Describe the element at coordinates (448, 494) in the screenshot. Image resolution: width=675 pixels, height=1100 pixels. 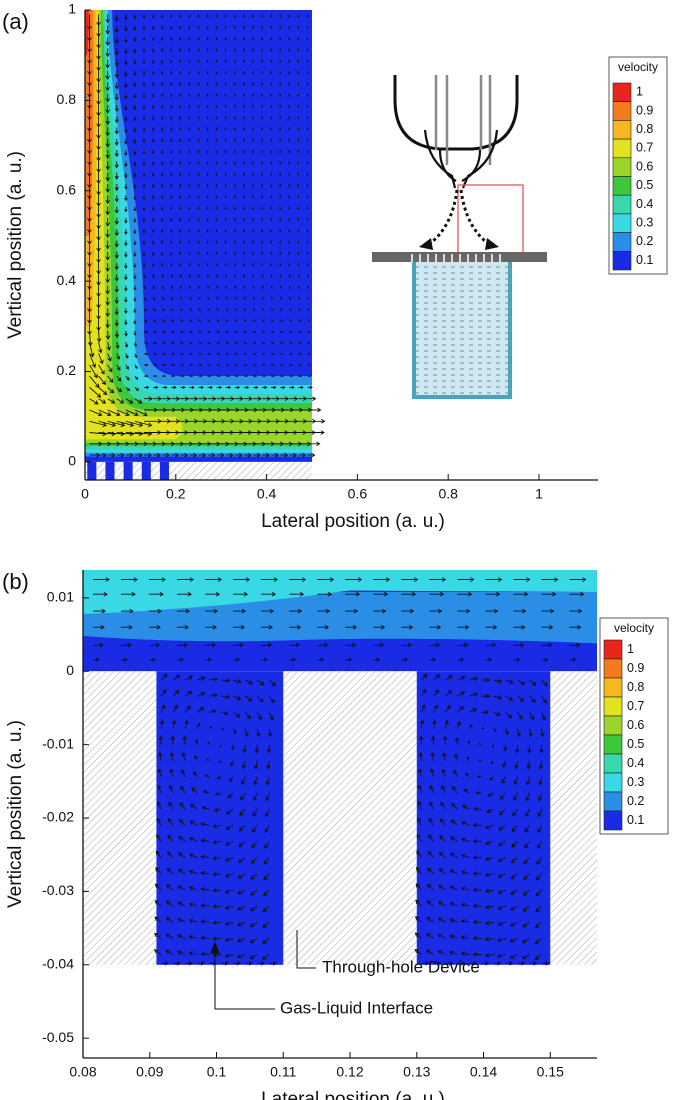
I see `x-tick-label: 0.8` at that location.